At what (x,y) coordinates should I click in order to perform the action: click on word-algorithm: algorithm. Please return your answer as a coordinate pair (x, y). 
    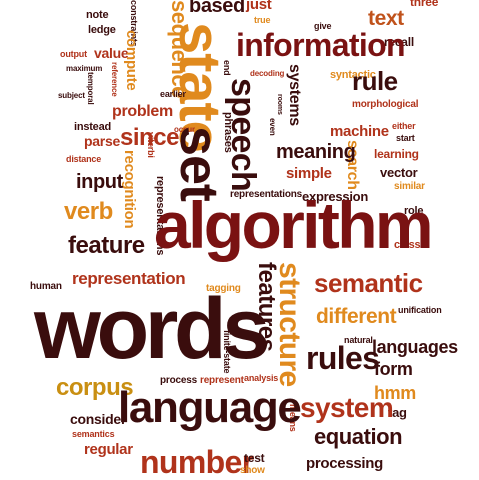
    Looking at the image, I should click on (294, 225).